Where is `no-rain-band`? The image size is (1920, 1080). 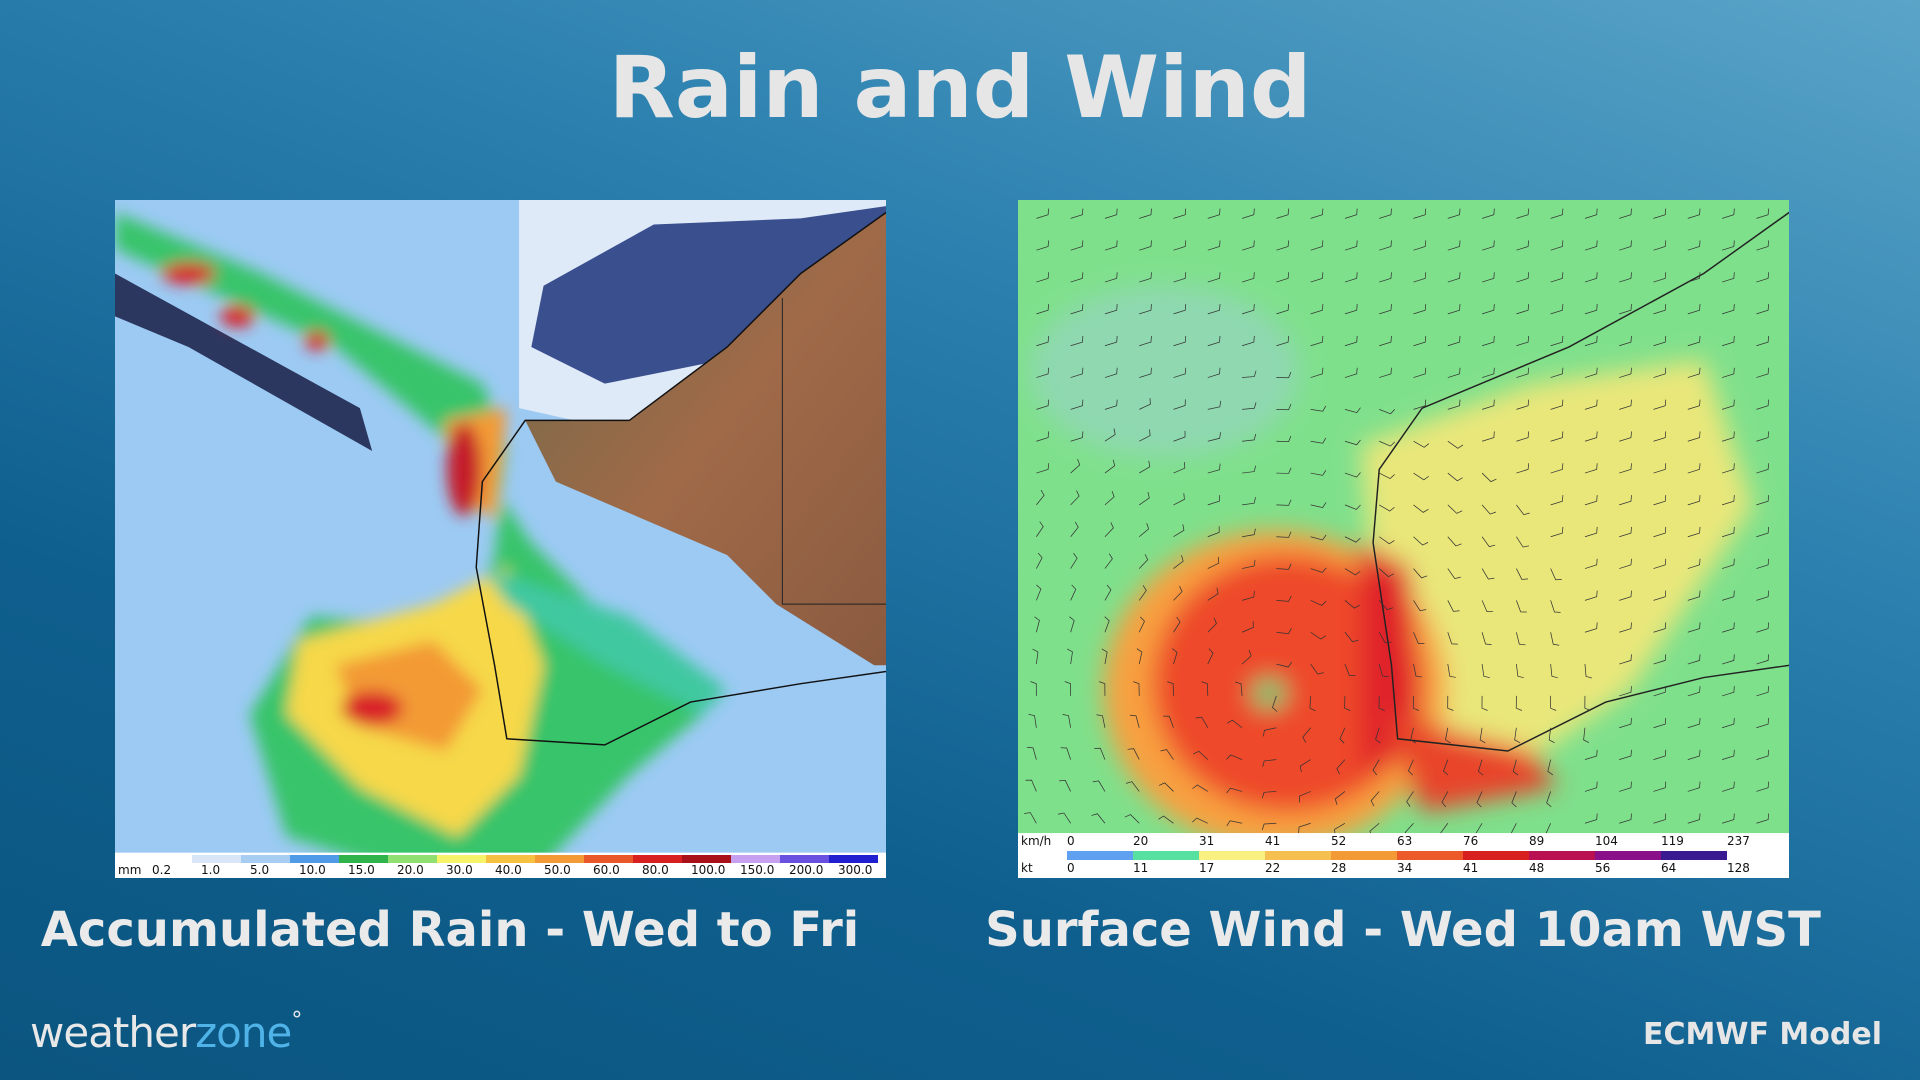
no-rain-band is located at coordinates (244, 362).